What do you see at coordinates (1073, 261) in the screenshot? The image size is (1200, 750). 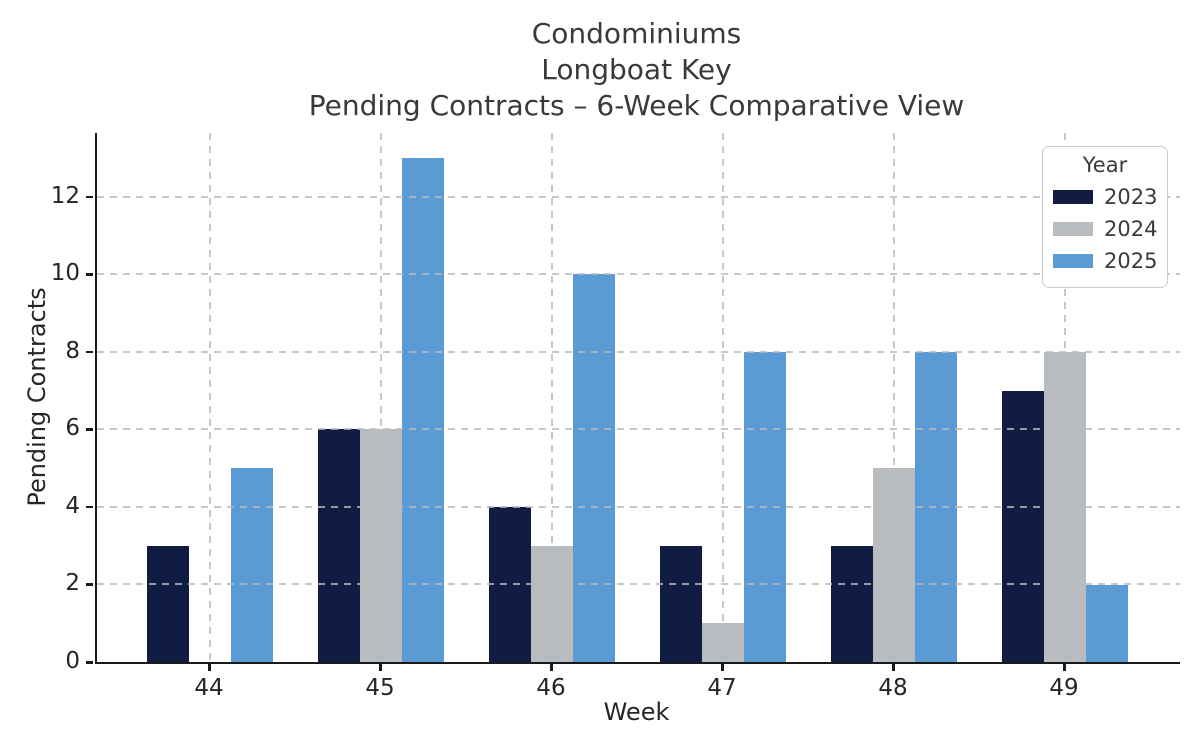 I see `legend-swatch-2025` at bounding box center [1073, 261].